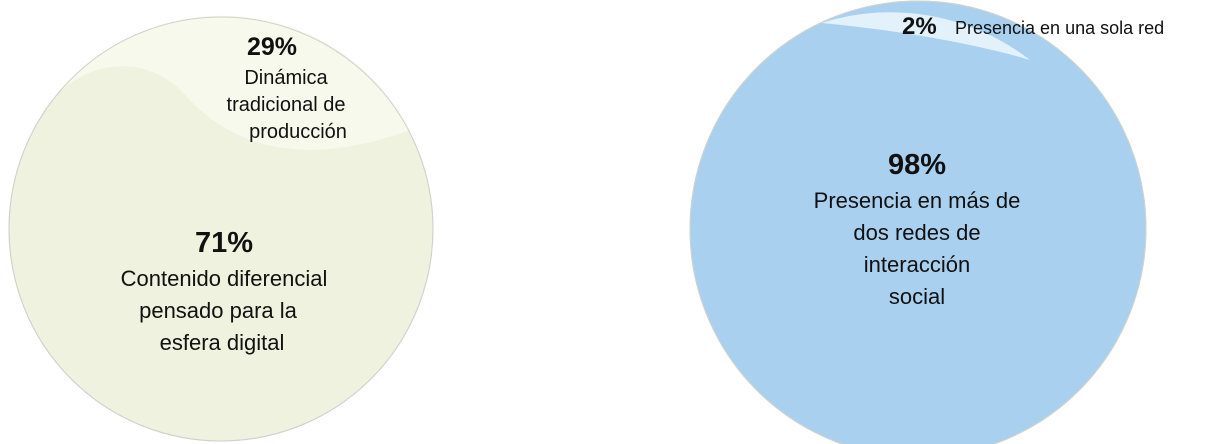 The height and width of the screenshot is (444, 1207). What do you see at coordinates (917, 296) in the screenshot?
I see `slice-label-98-line-4: social` at bounding box center [917, 296].